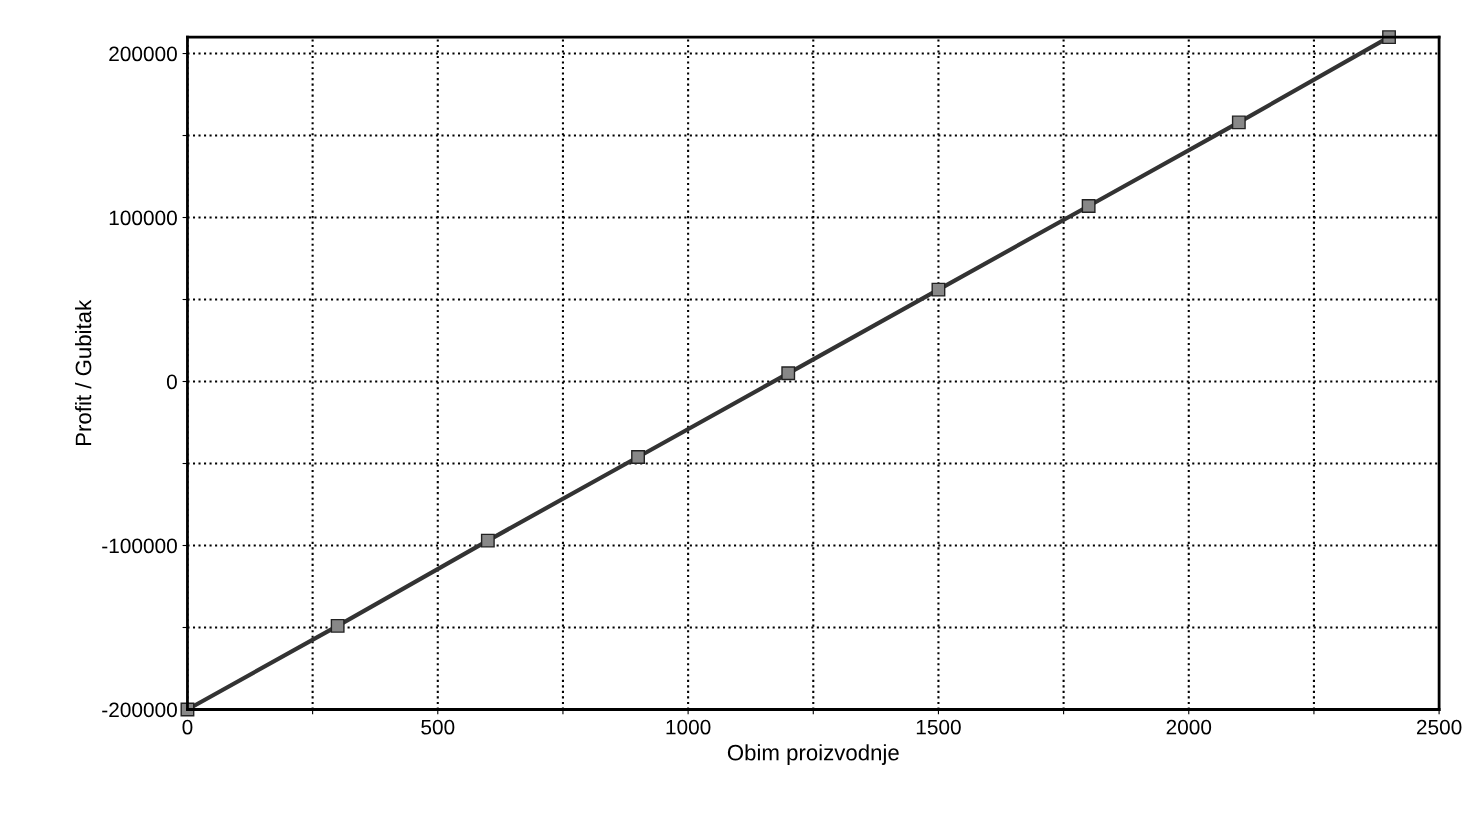  Describe the element at coordinates (1439, 727) in the screenshot. I see `x-tick-label: 2500` at that location.